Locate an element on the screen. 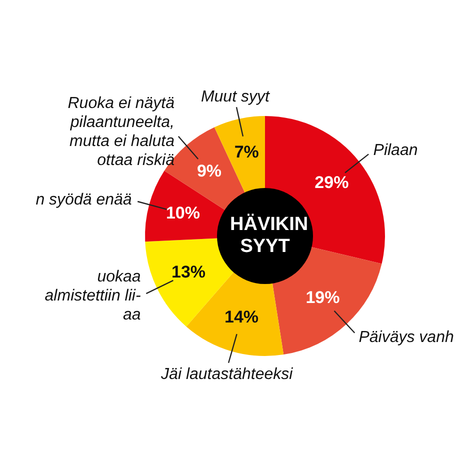 This screenshot has height=465, width=465. slice-label: Muut syyt is located at coordinates (235, 97).